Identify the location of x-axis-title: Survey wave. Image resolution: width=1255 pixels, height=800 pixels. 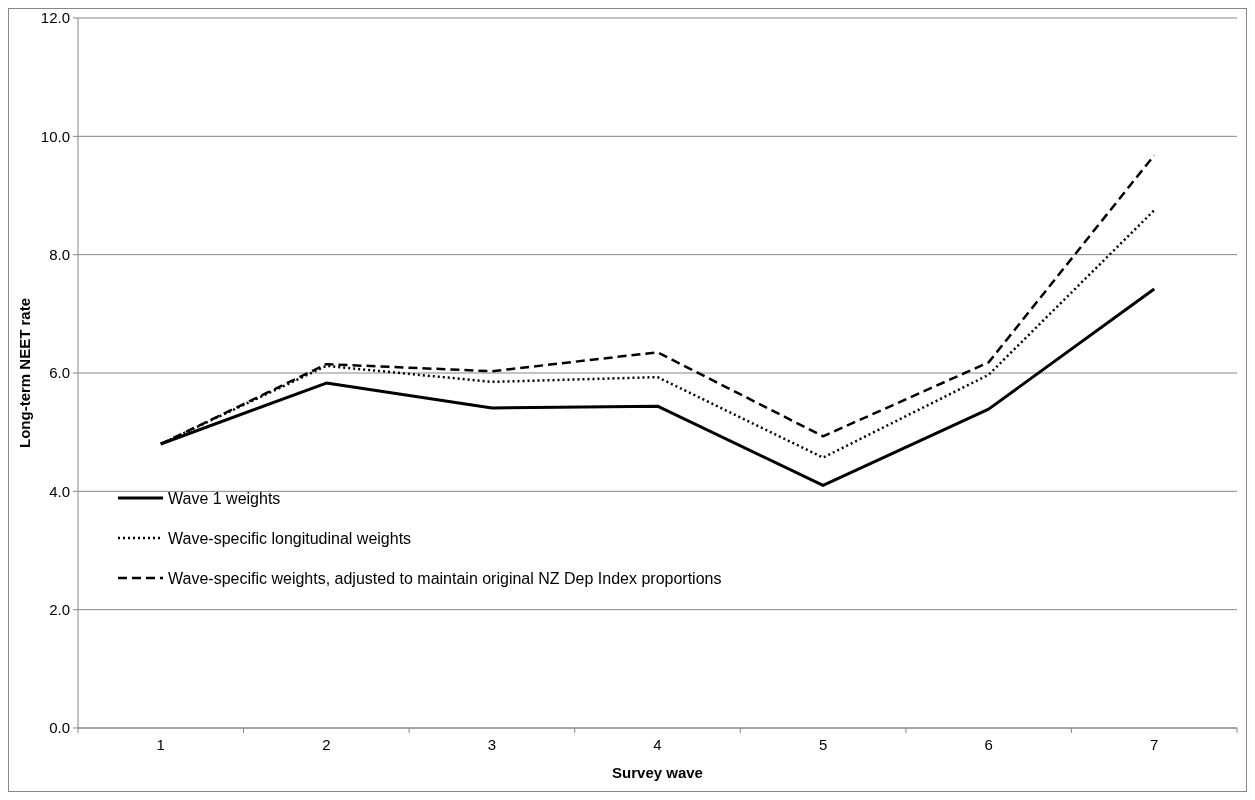
(657, 772).